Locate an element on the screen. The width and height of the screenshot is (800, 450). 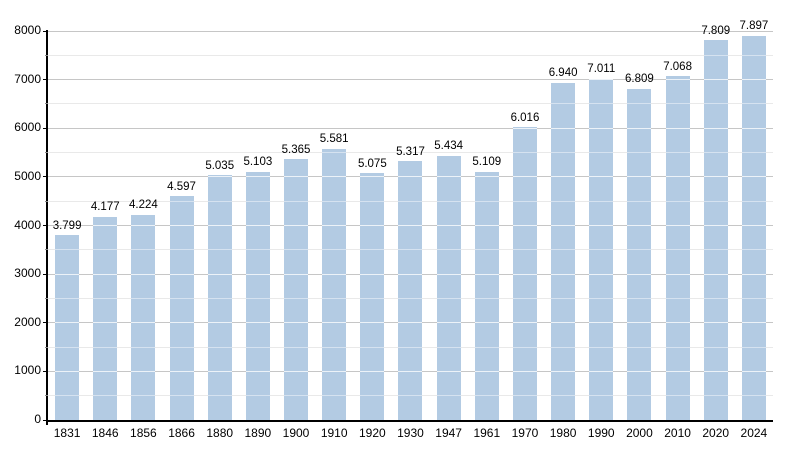
bar-value-label: 6.016 is located at coordinates (525, 117).